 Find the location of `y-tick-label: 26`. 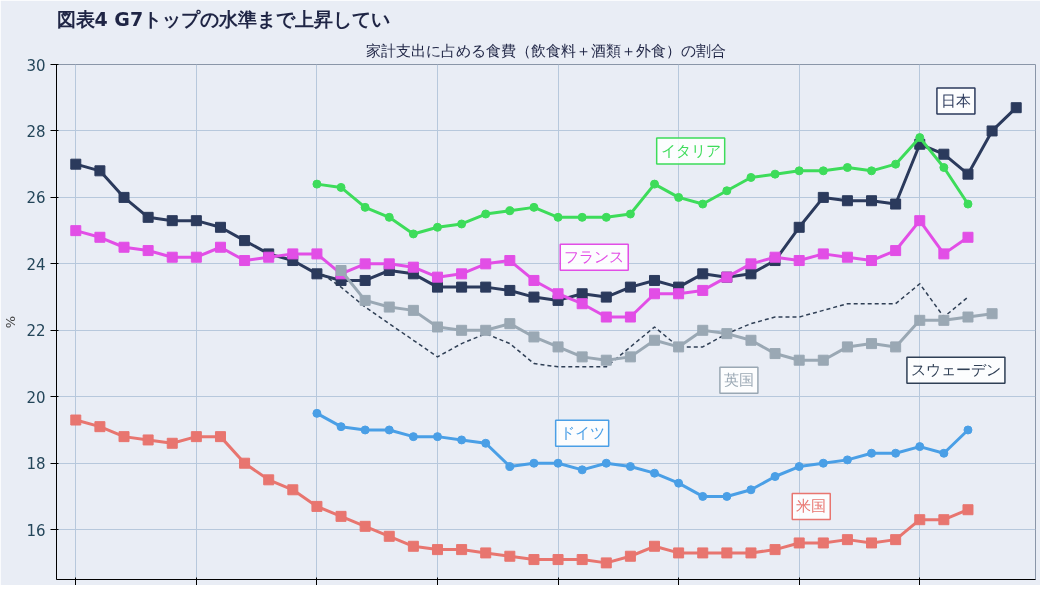

y-tick-label: 26 is located at coordinates (36, 198).